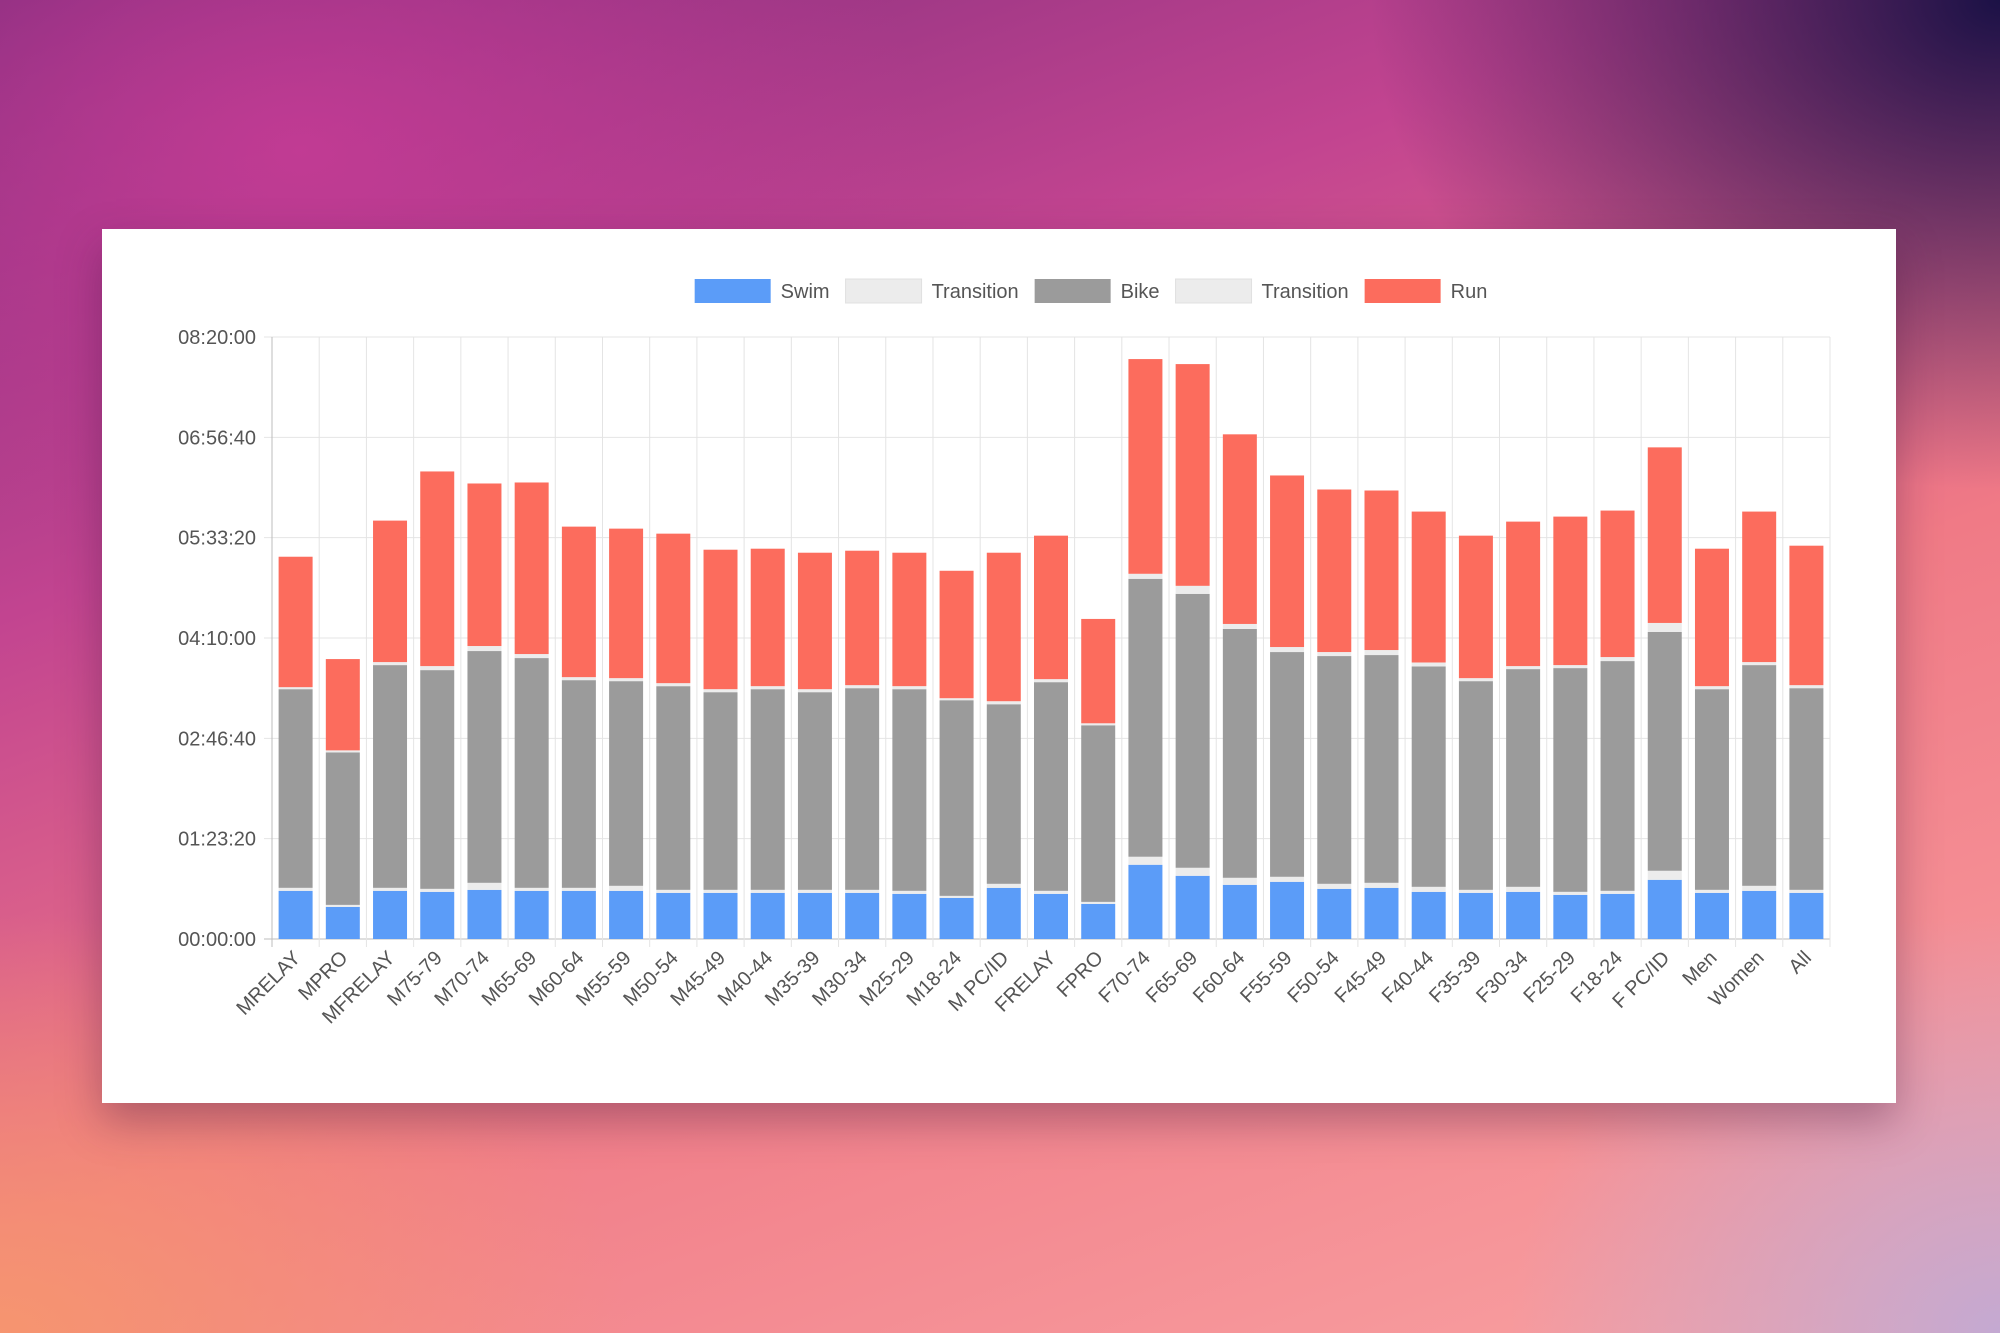 The height and width of the screenshot is (1333, 2000). Describe the element at coordinates (1003, 794) in the screenshot. I see `bar-bike-m-pc-id` at that location.